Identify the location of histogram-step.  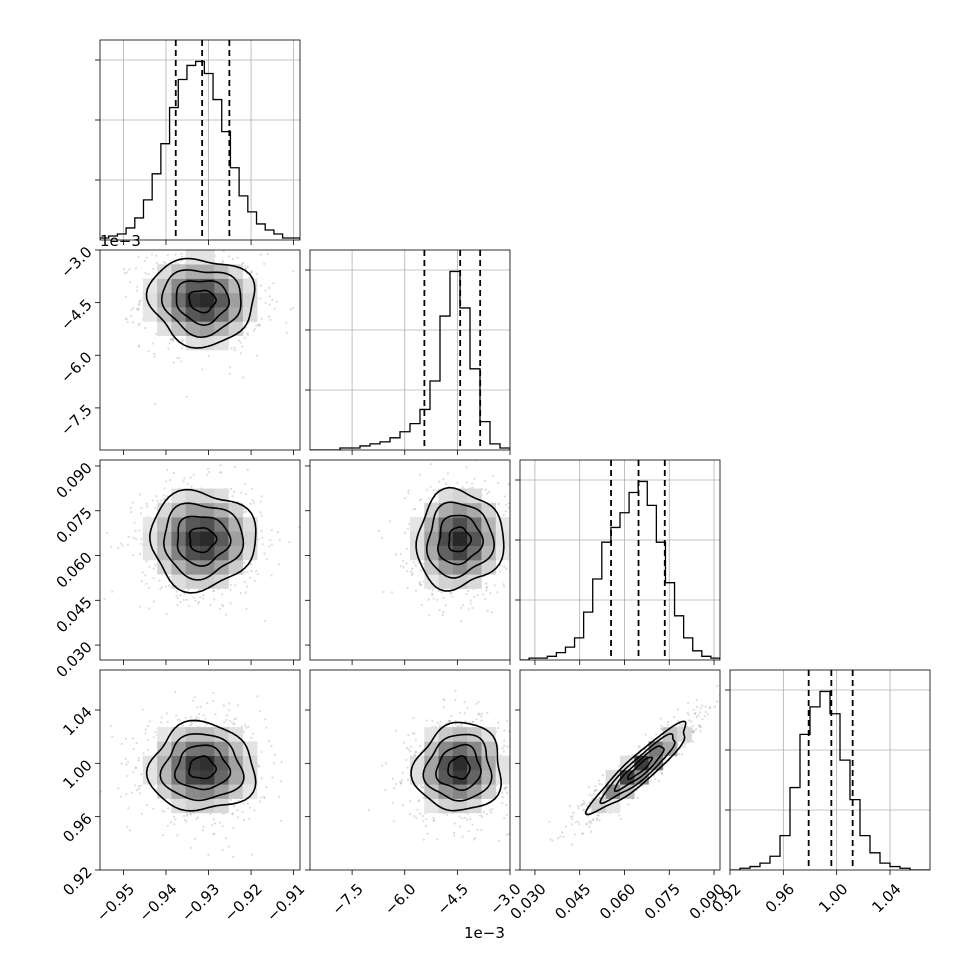
(200, 150).